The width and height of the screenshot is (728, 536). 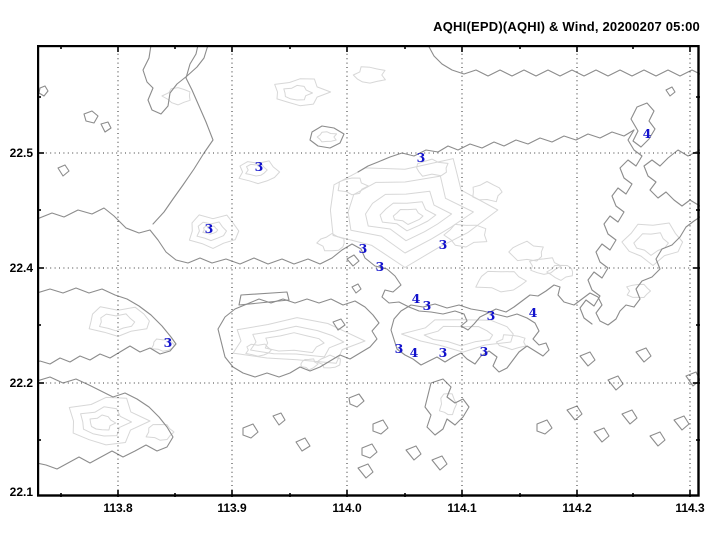 What do you see at coordinates (21, 268) in the screenshot?
I see `y-axis-tick-label: 22.4` at bounding box center [21, 268].